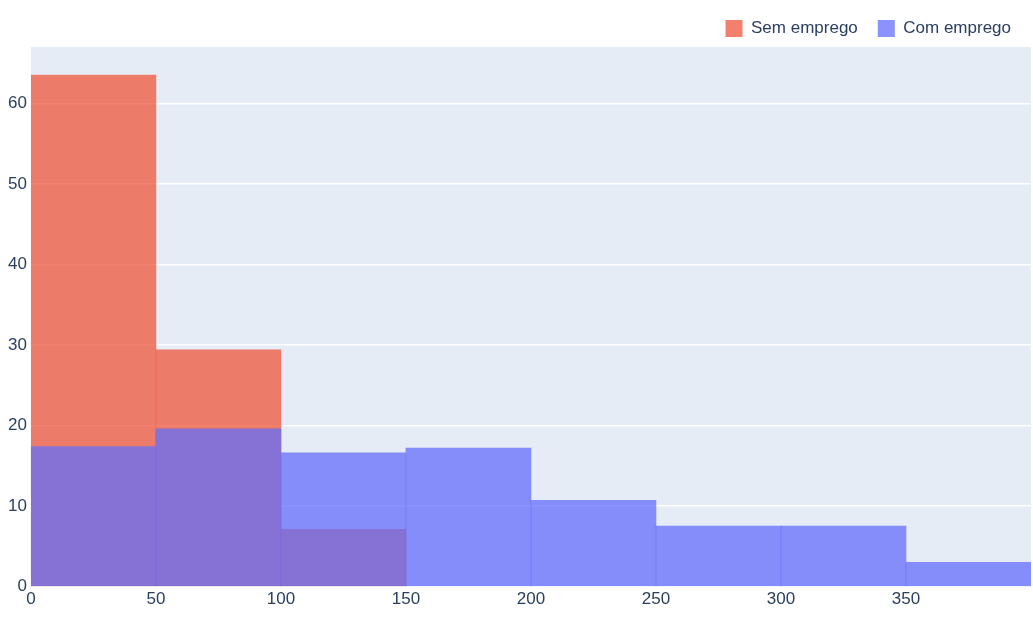 The width and height of the screenshot is (1033, 617). I want to click on y-tick-label: 0, so click(22, 586).